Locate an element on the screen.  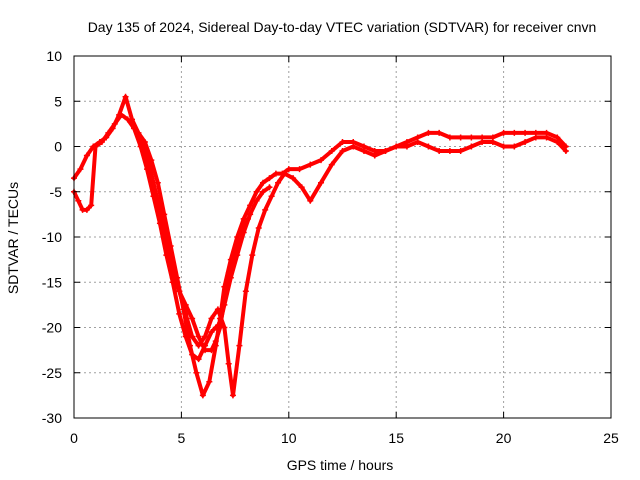
y-tick-label: -5 is located at coordinates (56, 192).